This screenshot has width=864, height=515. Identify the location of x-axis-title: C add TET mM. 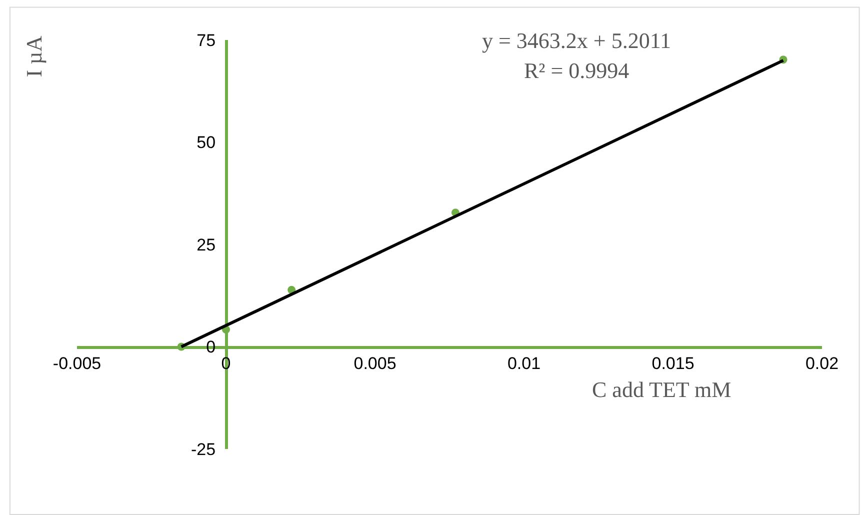
(662, 389).